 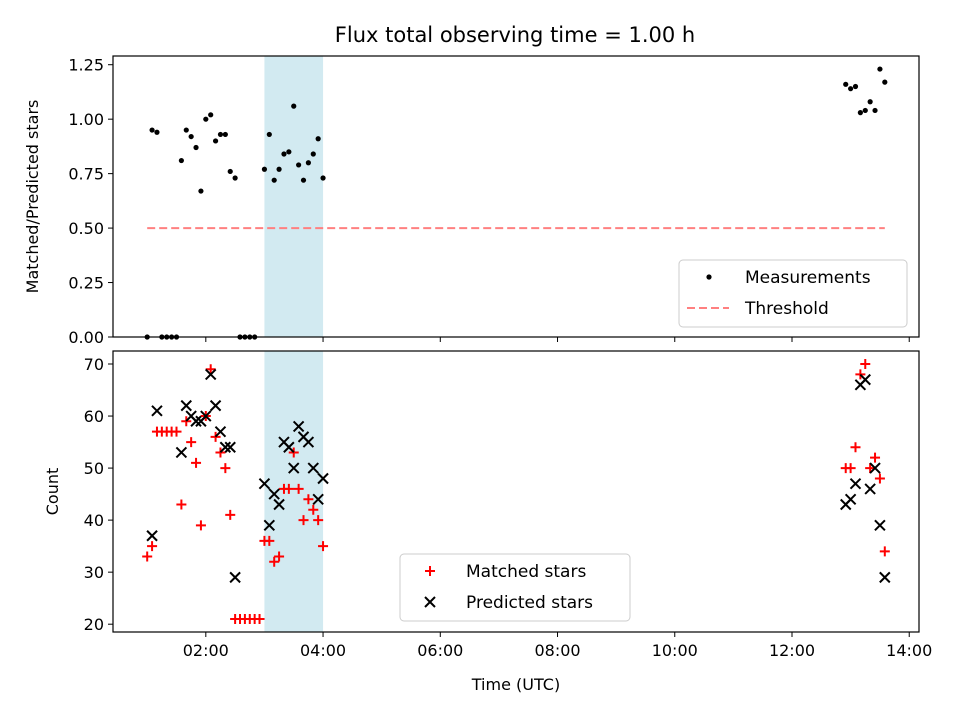 What do you see at coordinates (557, 650) in the screenshot?
I see `x-tick-label: 08:00` at bounding box center [557, 650].